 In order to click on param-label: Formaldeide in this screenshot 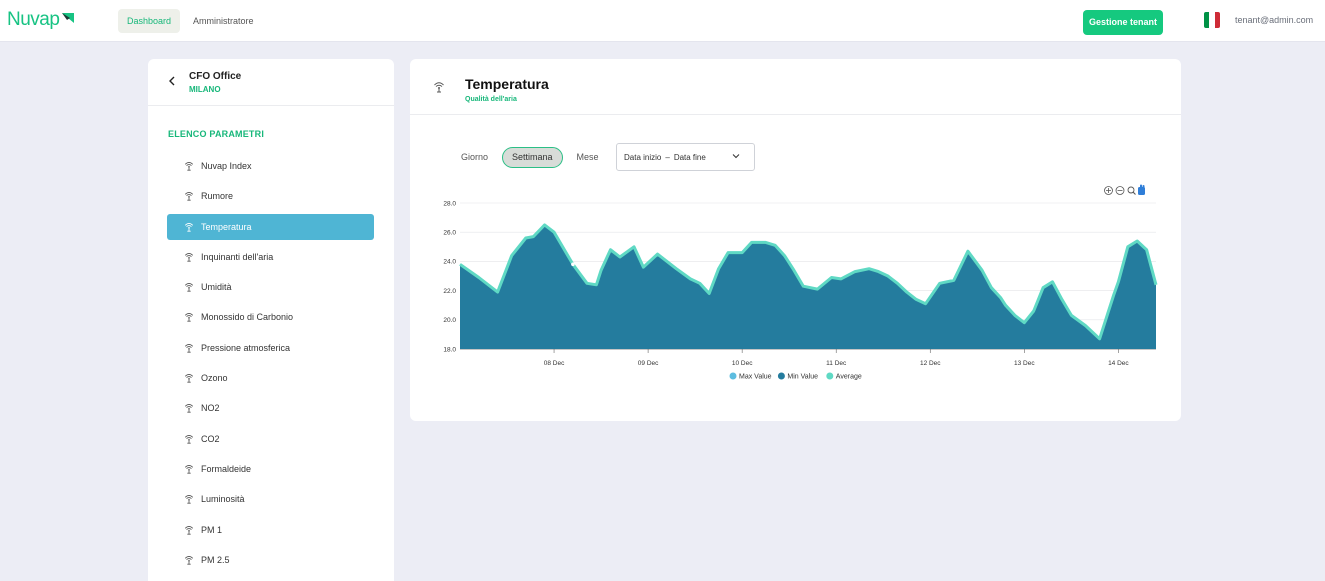, I will do `click(226, 468)`.